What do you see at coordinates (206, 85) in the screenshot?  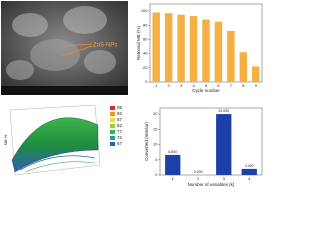 I see `x-tick-label: 5` at bounding box center [206, 85].